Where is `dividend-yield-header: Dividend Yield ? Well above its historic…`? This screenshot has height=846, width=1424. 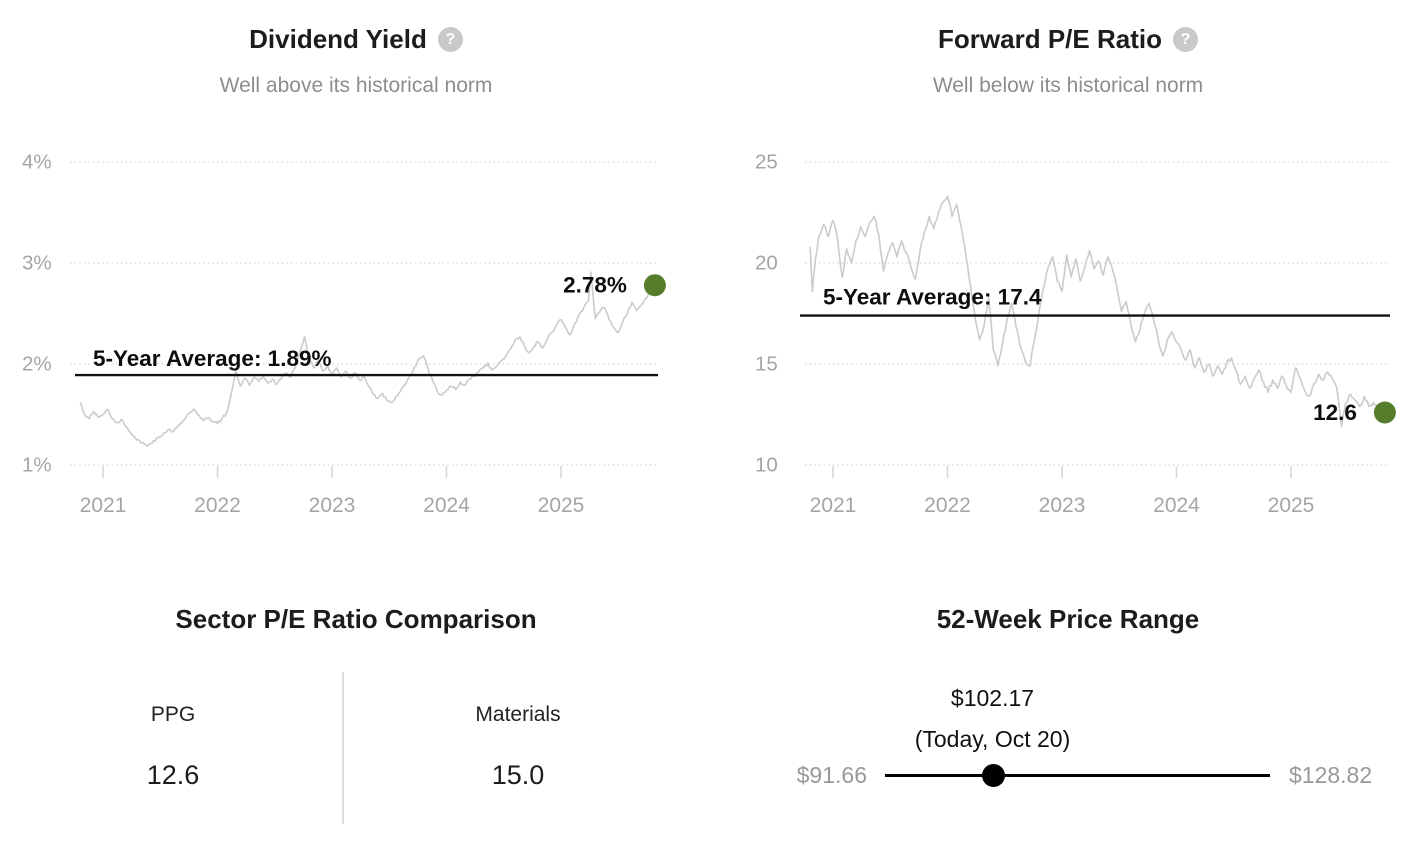 dividend-yield-header: Dividend Yield ? Well above its historic… is located at coordinates (356, 61).